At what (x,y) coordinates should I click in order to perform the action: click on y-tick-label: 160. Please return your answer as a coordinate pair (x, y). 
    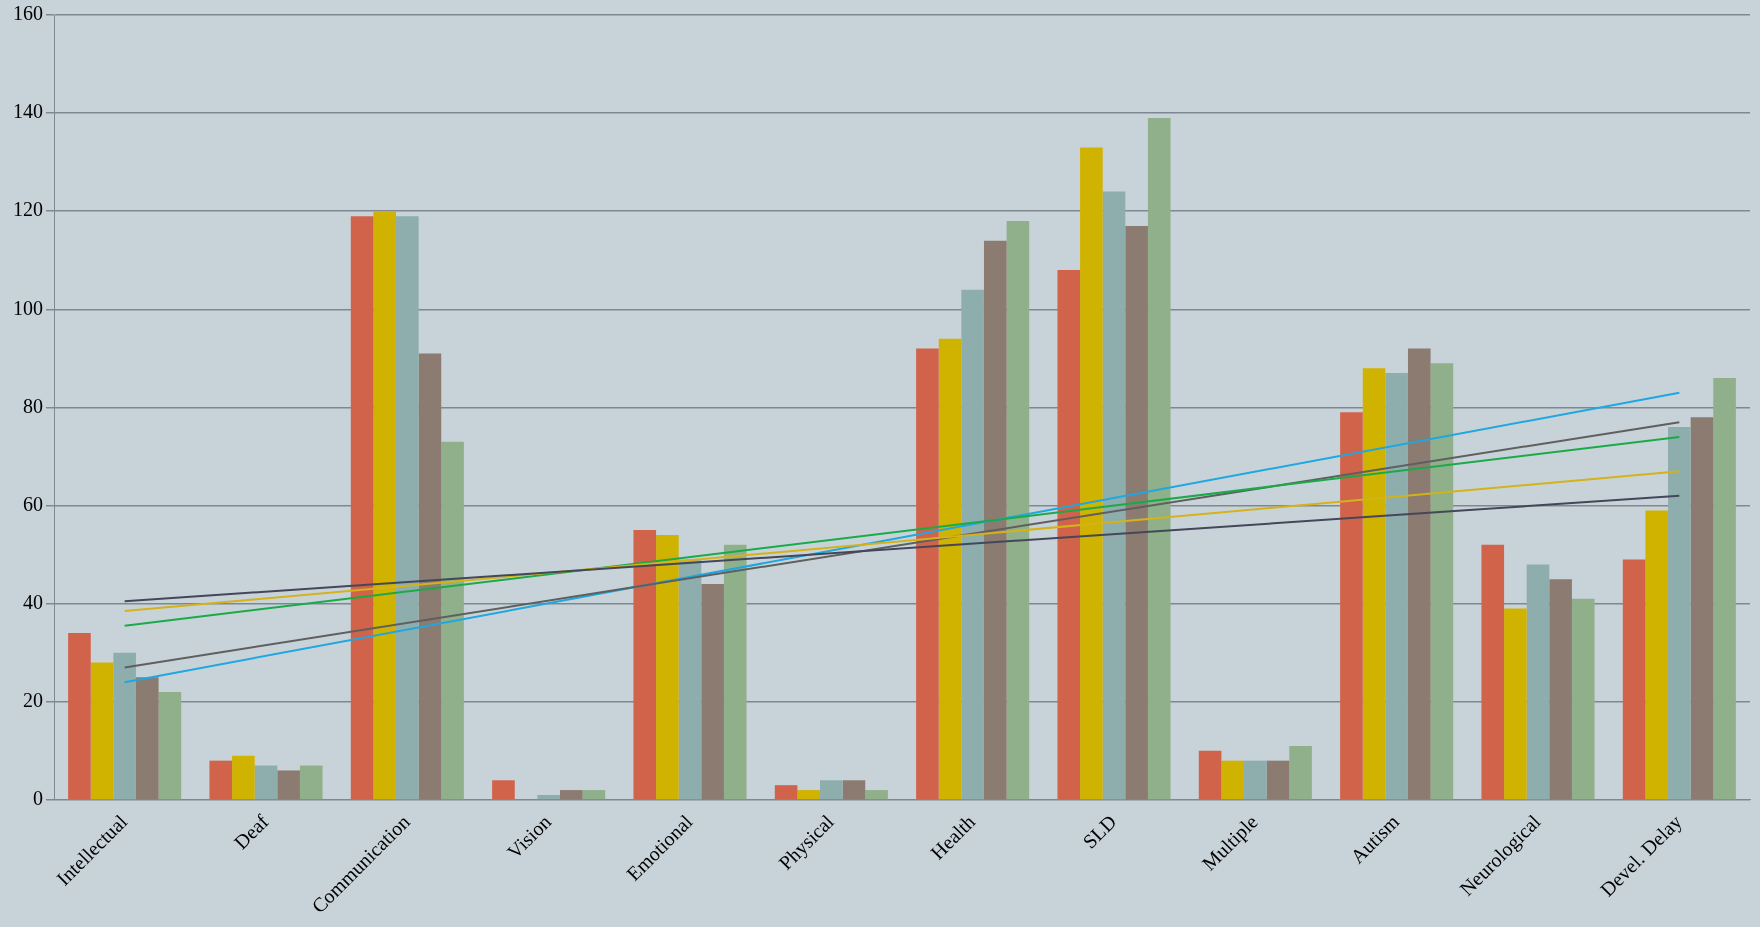
    Looking at the image, I should click on (28, 13).